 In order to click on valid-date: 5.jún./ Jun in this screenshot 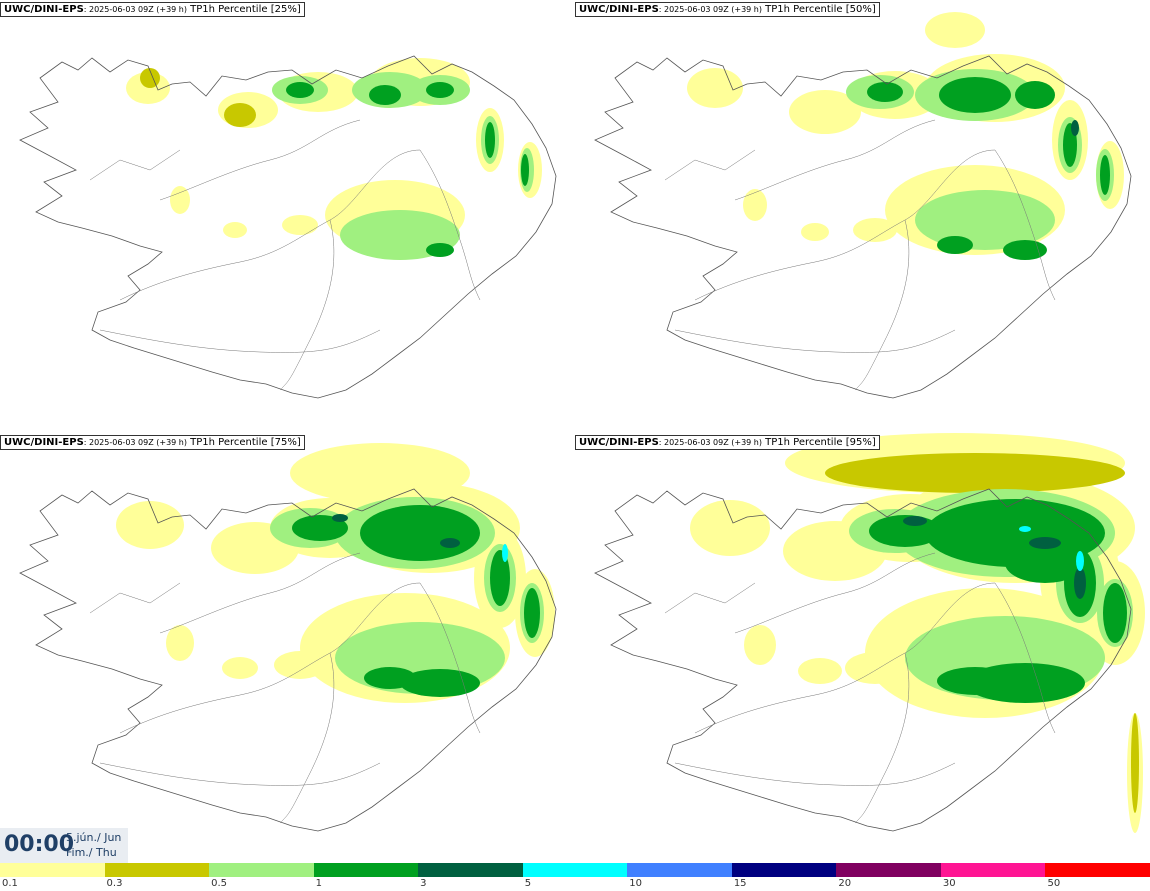, I will do `click(94, 837)`.